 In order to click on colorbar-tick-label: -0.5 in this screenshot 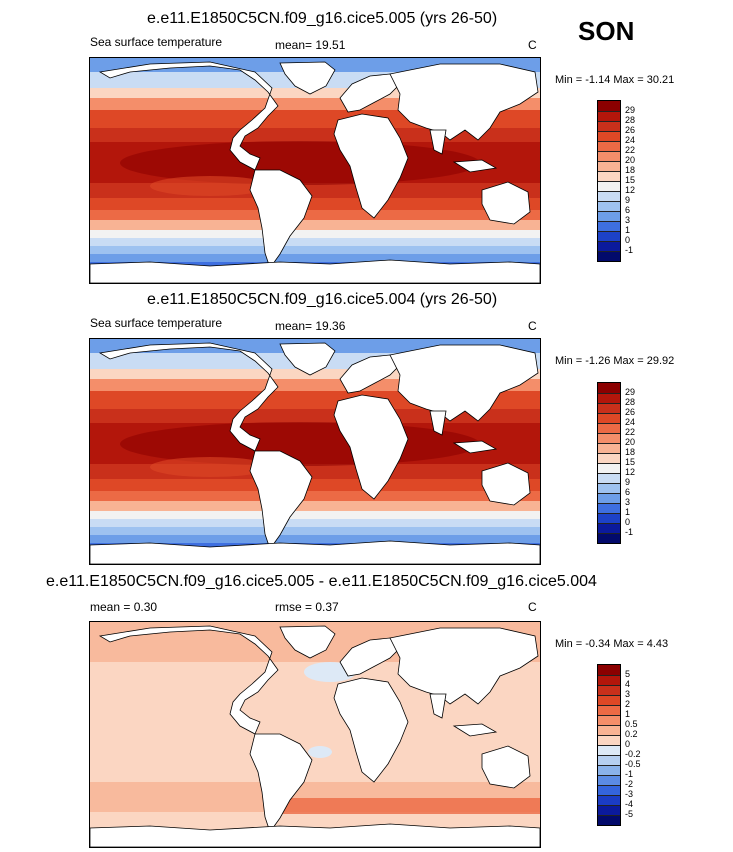, I will do `click(633, 764)`.